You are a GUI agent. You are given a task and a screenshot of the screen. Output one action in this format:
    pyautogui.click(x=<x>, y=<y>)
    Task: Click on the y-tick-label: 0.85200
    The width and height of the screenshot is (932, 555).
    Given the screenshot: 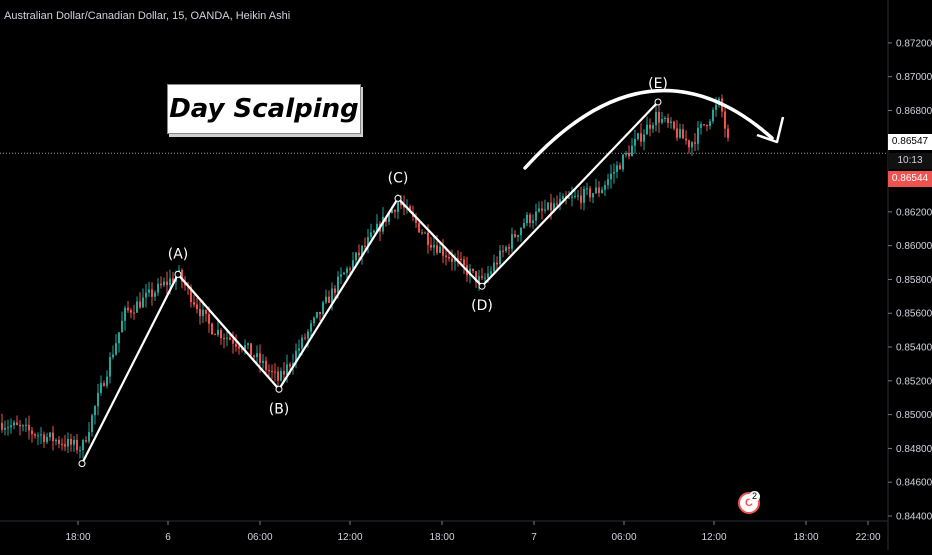 What is the action you would take?
    pyautogui.click(x=914, y=381)
    